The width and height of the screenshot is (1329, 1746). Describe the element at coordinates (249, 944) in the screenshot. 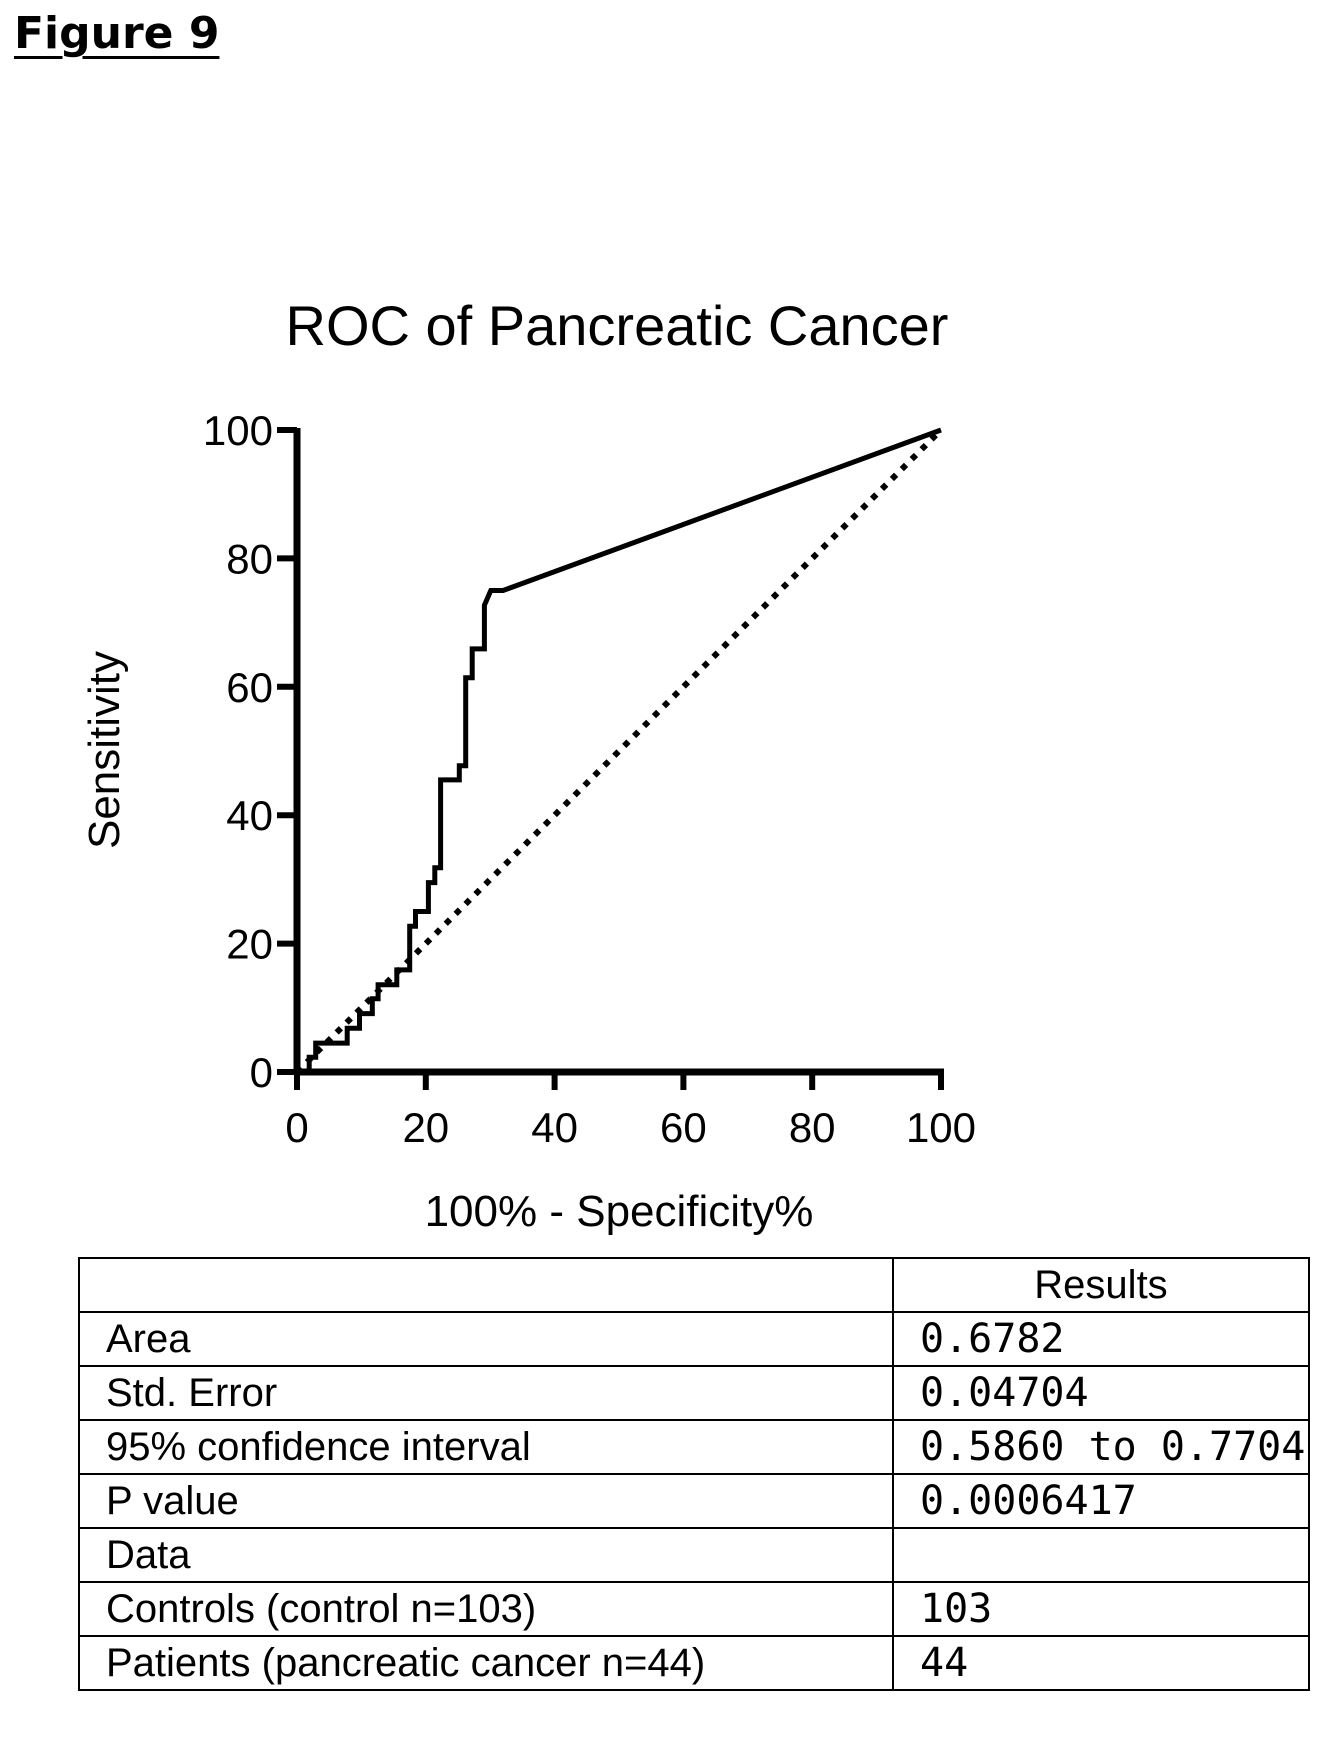

I see `y-tick-label: 20` at that location.